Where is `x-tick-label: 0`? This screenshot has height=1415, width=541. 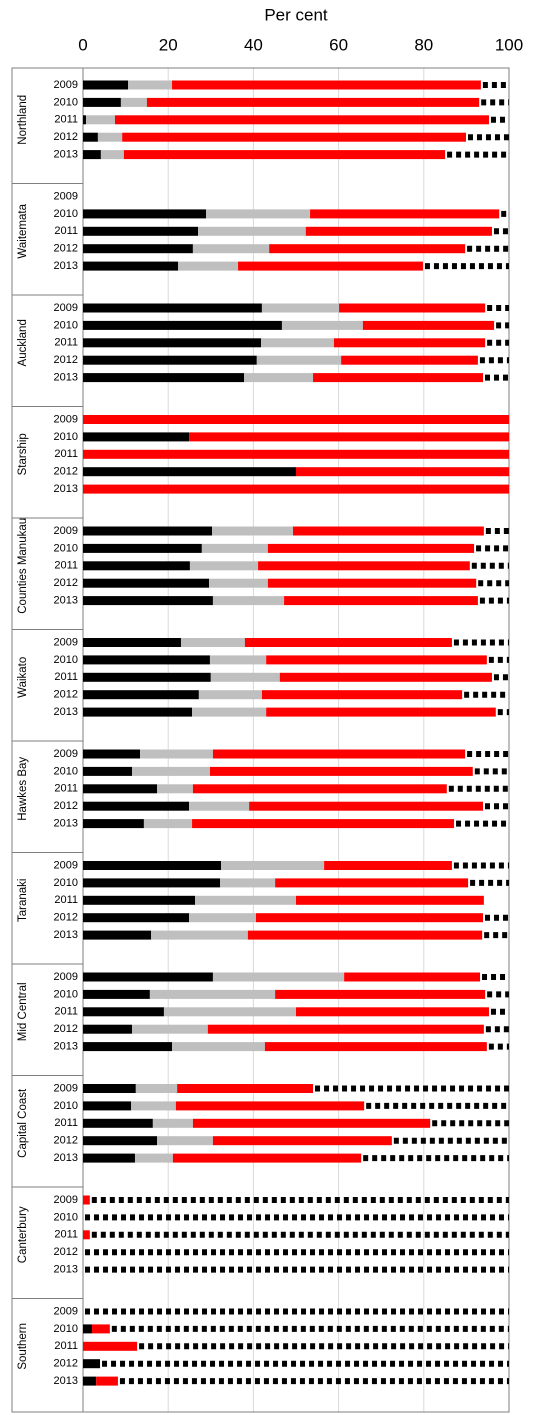 x-tick-label: 0 is located at coordinates (82, 44).